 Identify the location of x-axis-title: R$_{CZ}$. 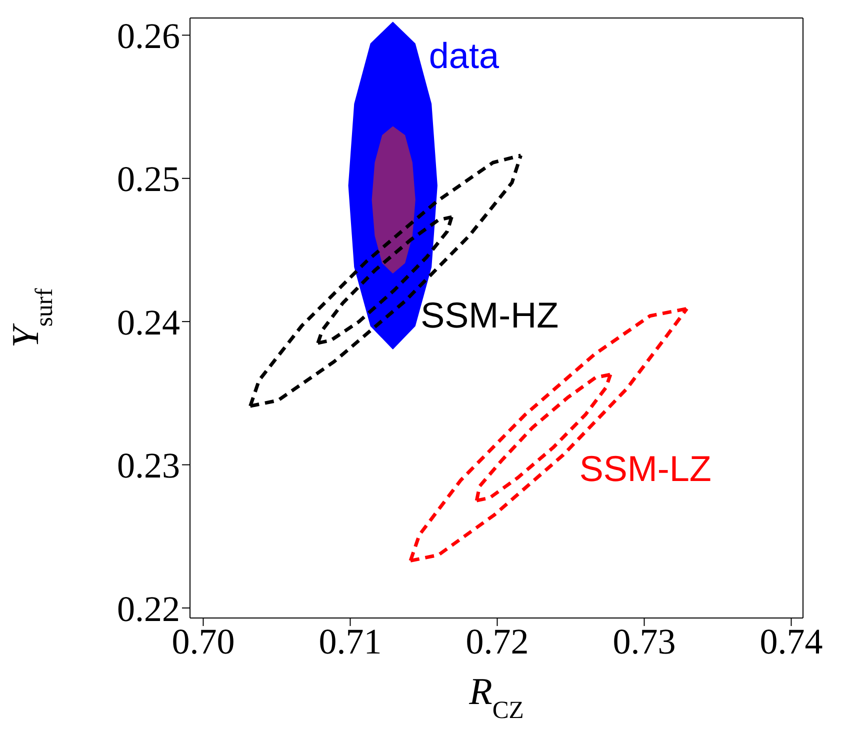
(496, 697).